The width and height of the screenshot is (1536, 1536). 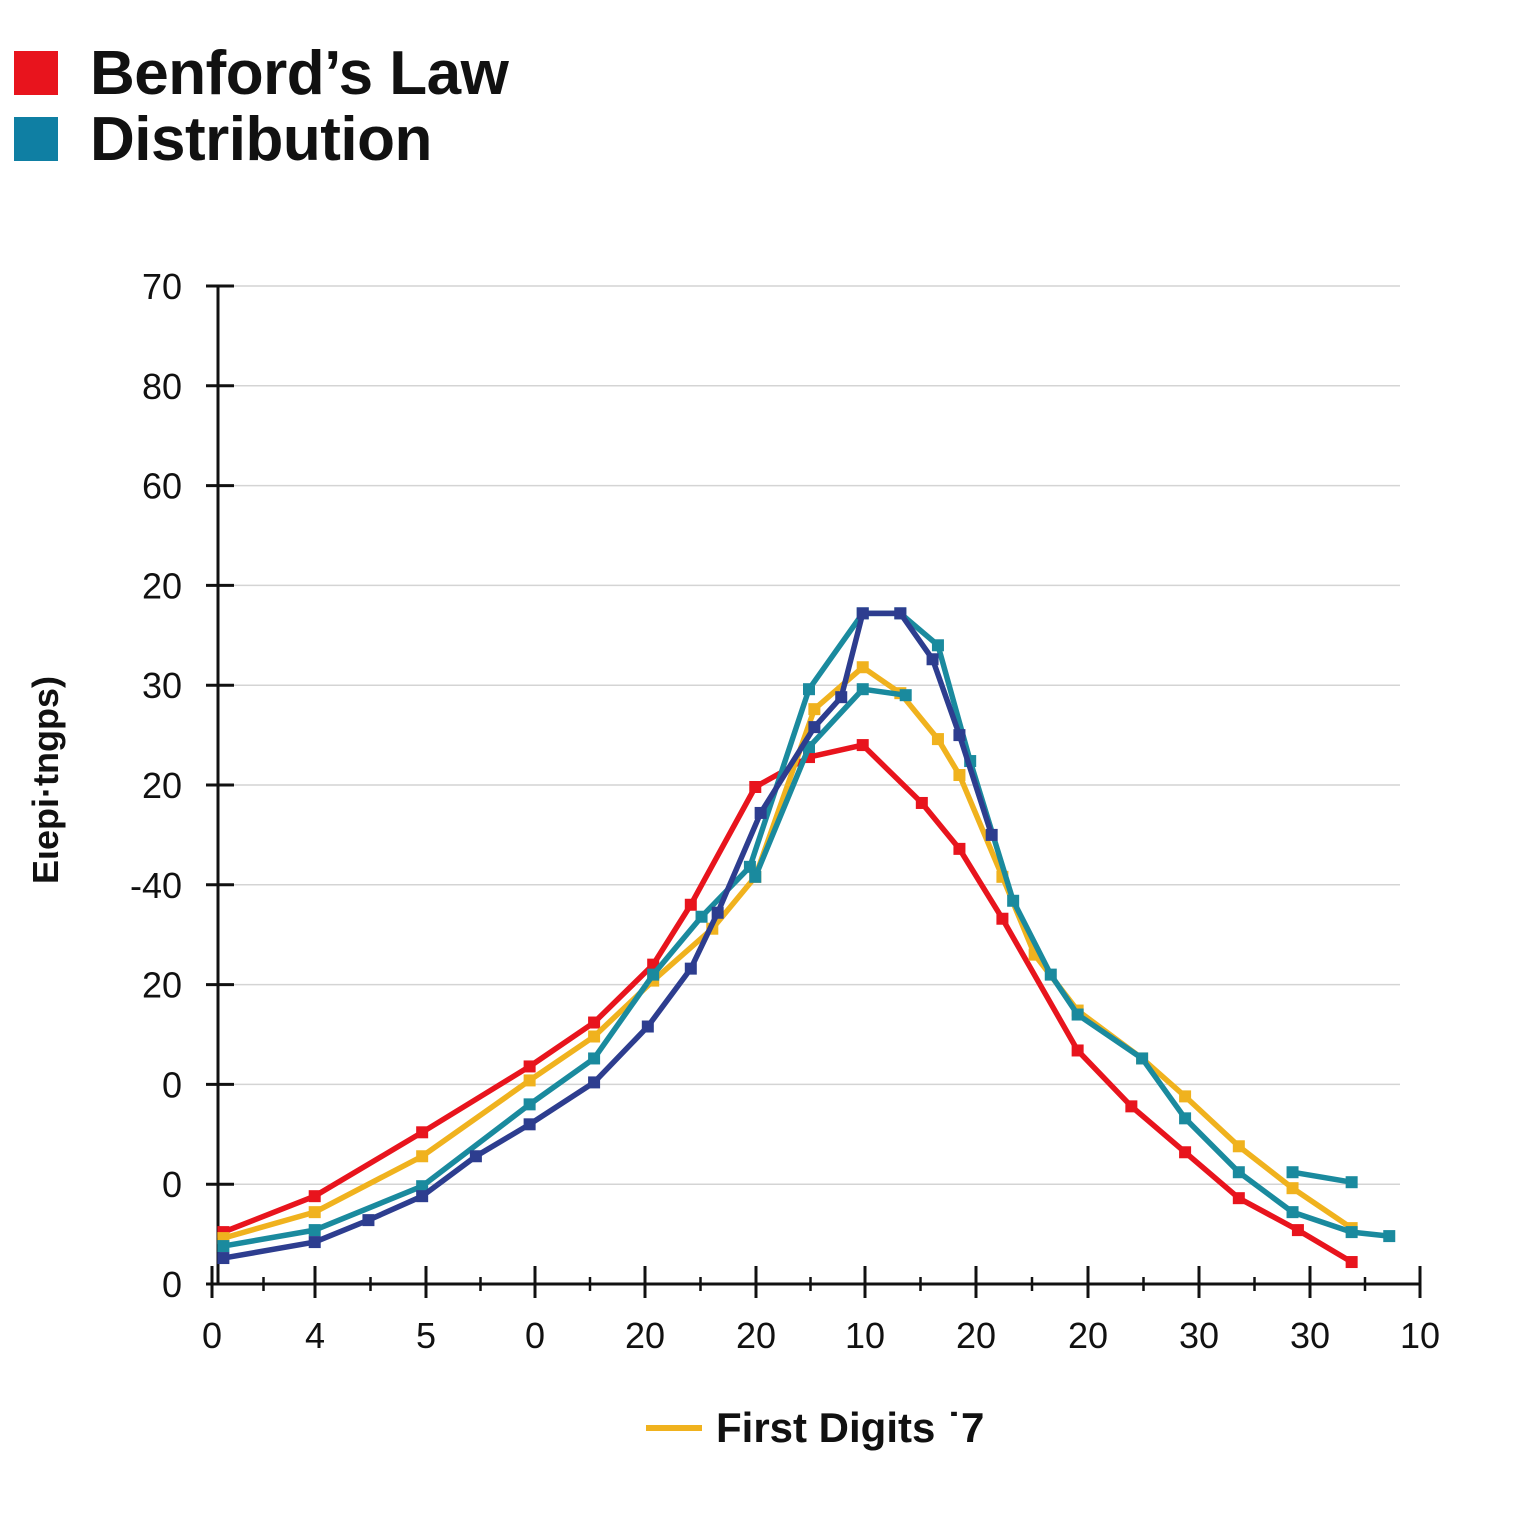 What do you see at coordinates (162, 386) in the screenshot?
I see `y-tick-label: 80` at bounding box center [162, 386].